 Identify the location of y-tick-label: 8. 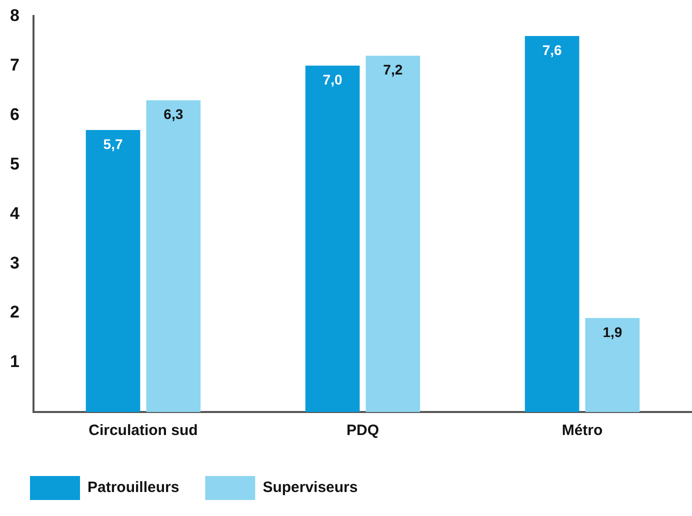
(15, 15).